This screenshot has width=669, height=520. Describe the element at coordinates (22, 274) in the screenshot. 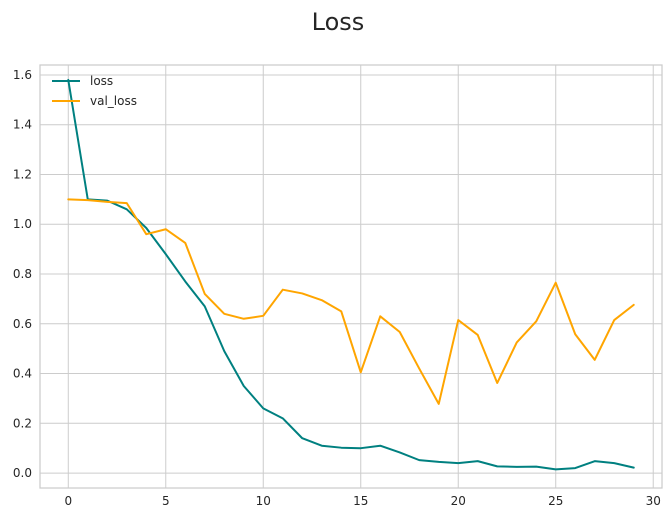

I see `y-tick-label: 0.8` at that location.